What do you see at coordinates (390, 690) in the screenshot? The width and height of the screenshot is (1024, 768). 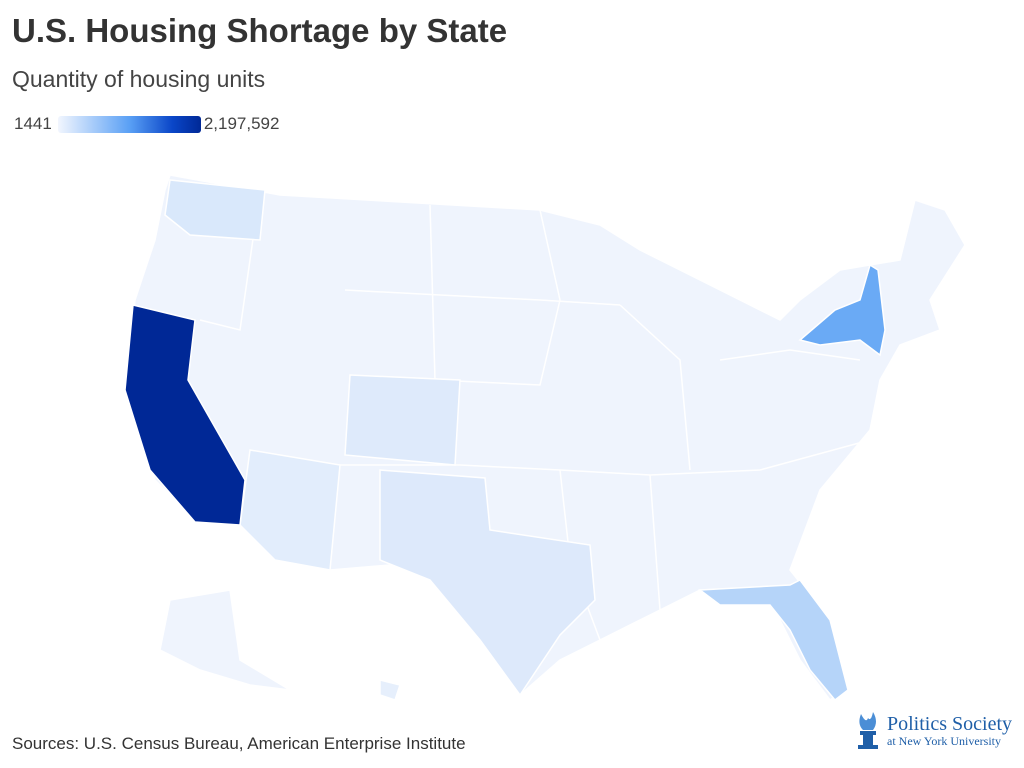 I see `state-hawaii` at bounding box center [390, 690].